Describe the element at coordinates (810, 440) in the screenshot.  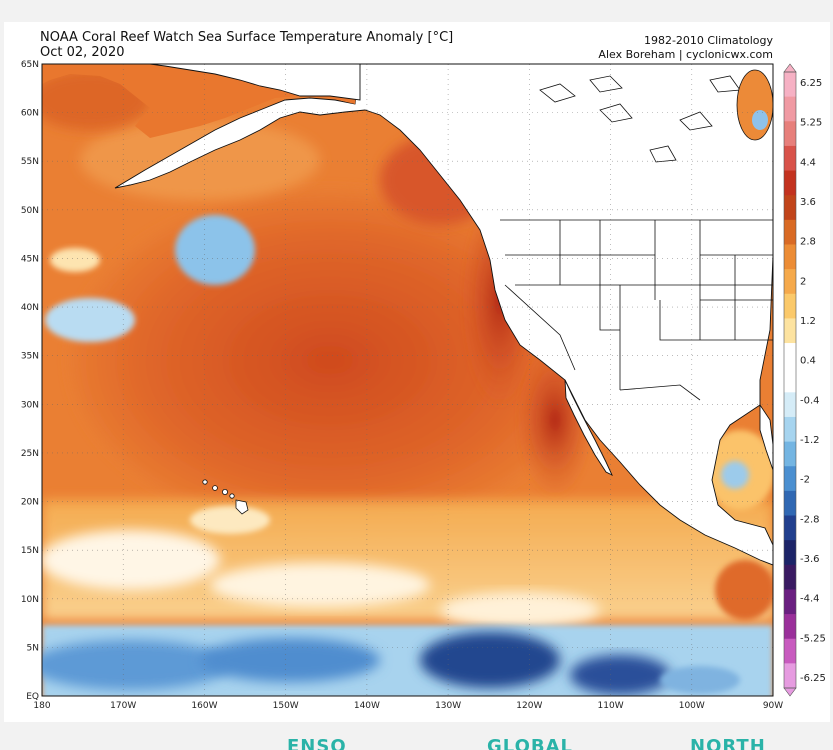
I see `colorbar-tick-label: -1.2` at that location.